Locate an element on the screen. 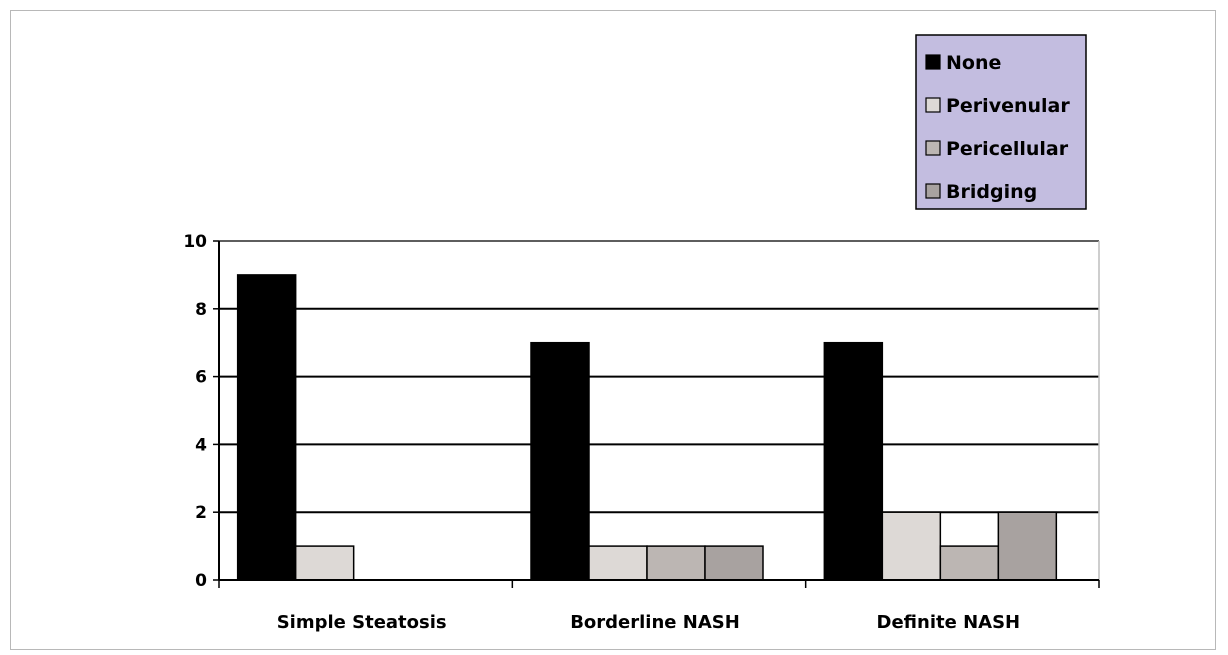  y-tick-label: 6 is located at coordinates (201, 378).